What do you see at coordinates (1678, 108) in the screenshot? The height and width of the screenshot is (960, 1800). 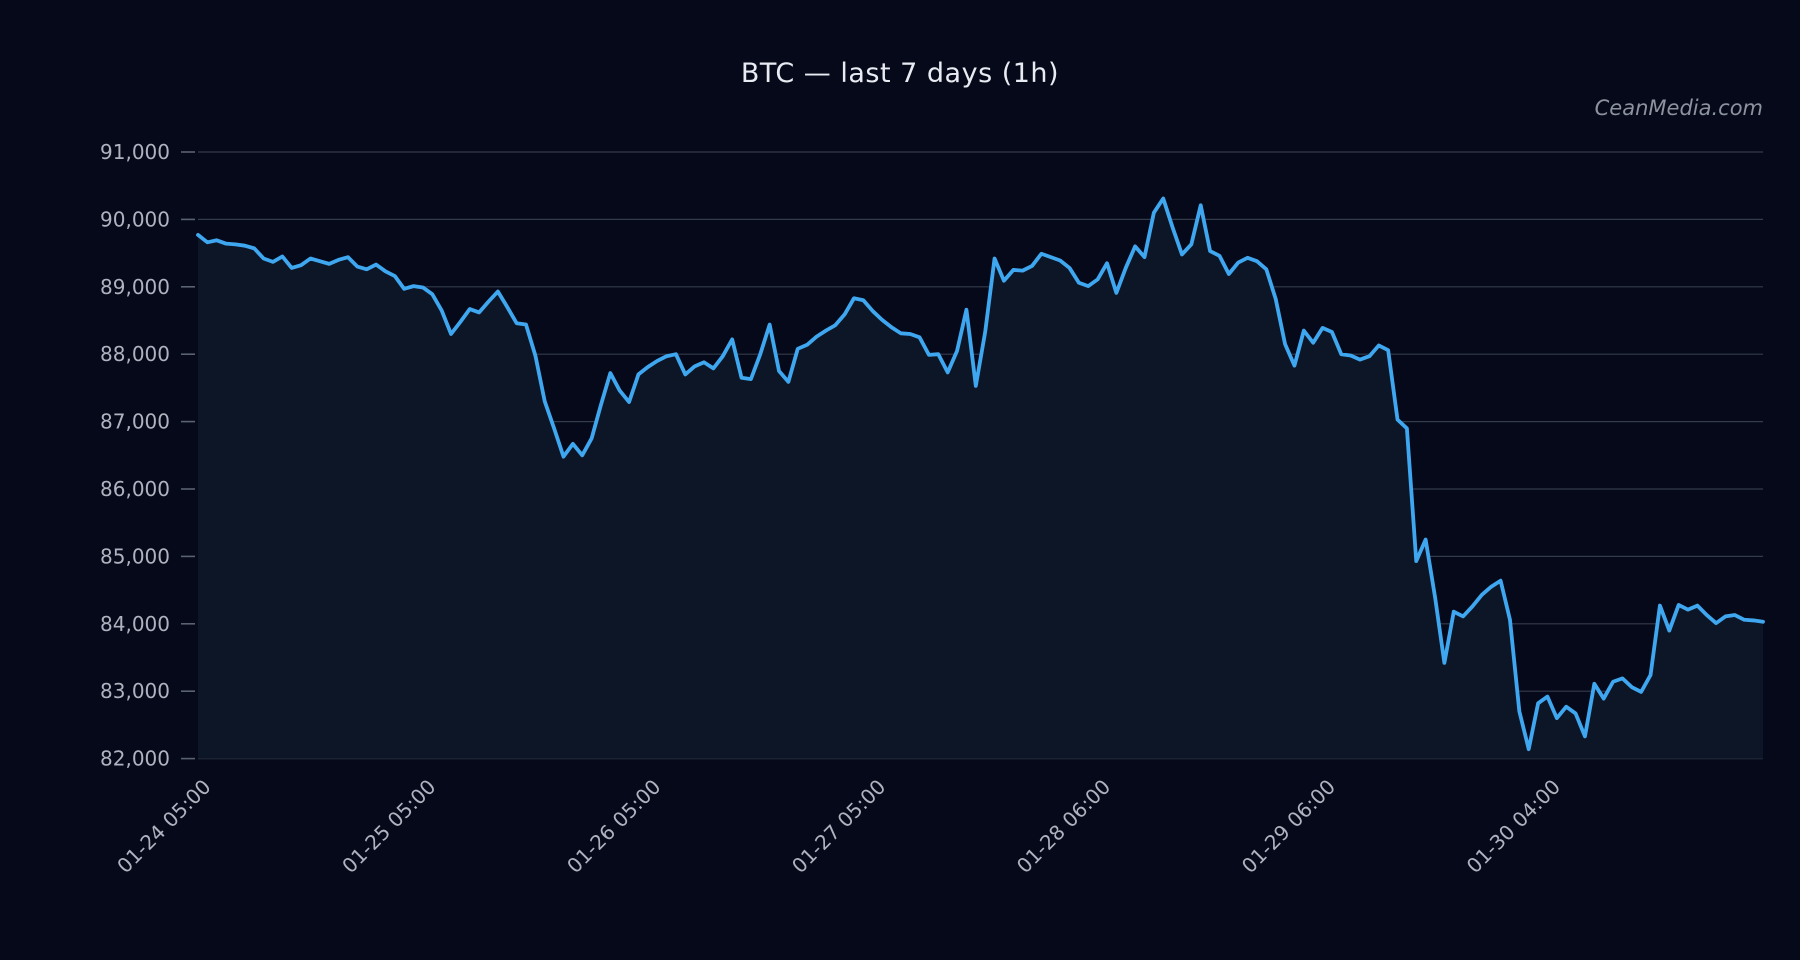 I see `watermark: CeanMedia.com` at bounding box center [1678, 108].